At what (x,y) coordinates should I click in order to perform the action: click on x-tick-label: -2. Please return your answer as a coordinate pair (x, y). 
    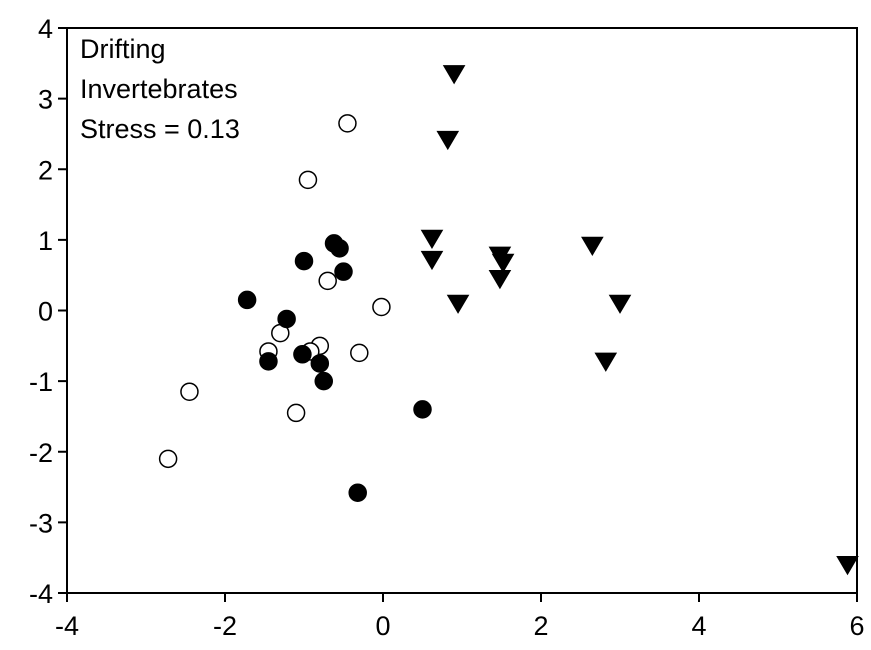
    Looking at the image, I should click on (225, 626).